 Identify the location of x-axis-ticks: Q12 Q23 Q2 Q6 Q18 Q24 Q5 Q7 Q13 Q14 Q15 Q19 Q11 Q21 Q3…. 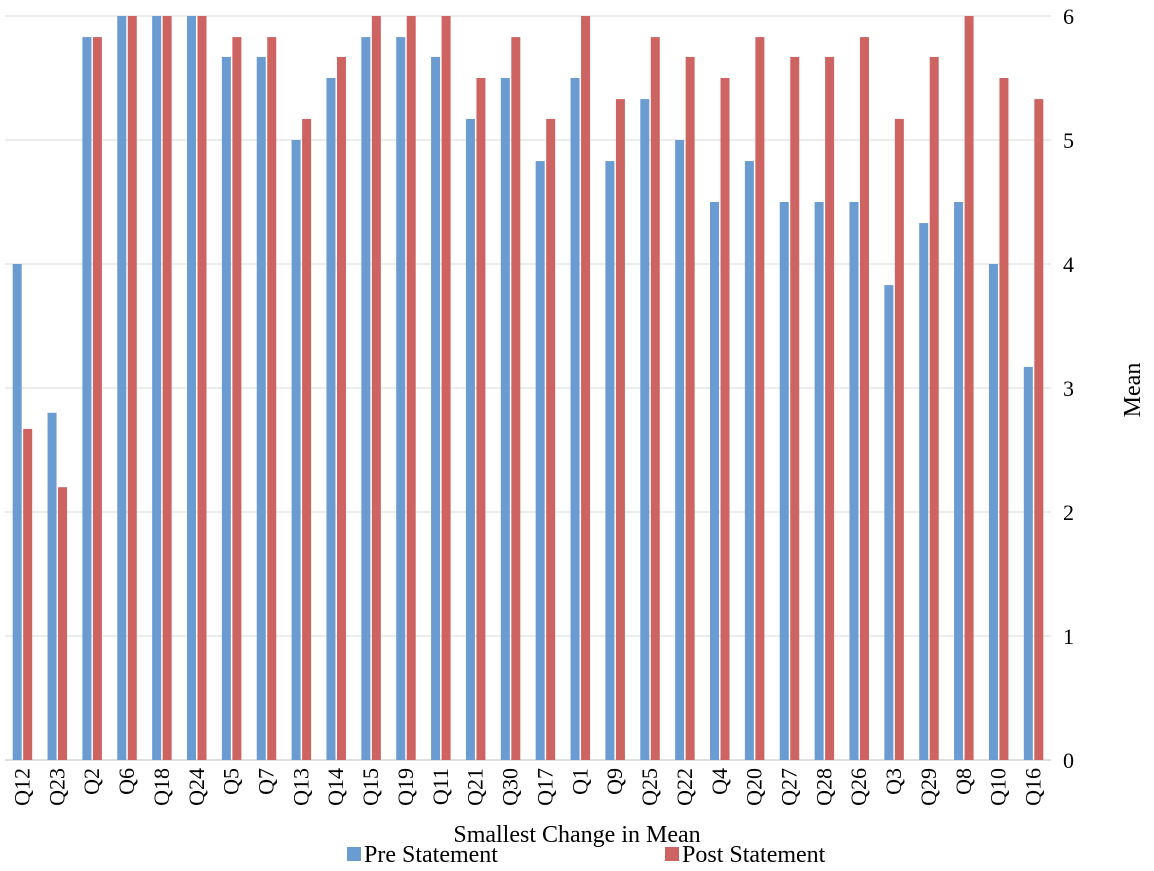
(527, 787).